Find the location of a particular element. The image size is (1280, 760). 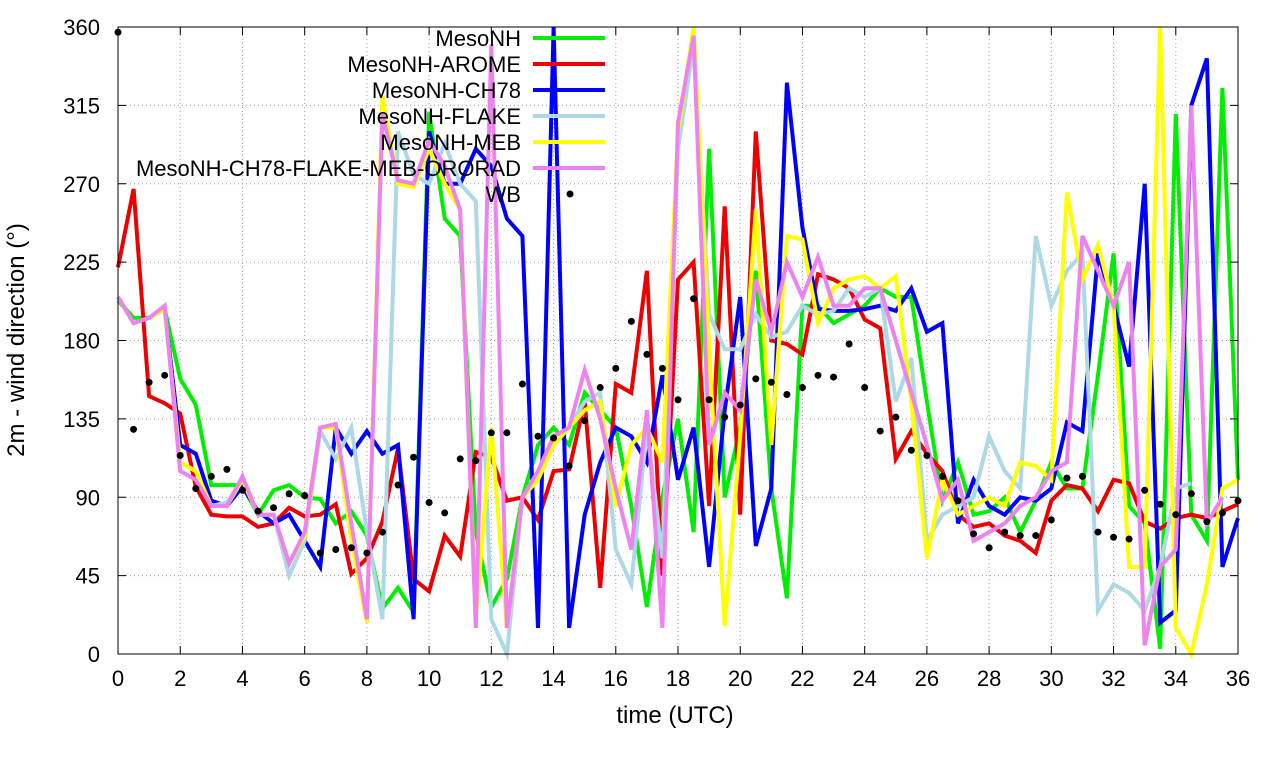

x-tick-label: 10 is located at coordinates (429, 678).